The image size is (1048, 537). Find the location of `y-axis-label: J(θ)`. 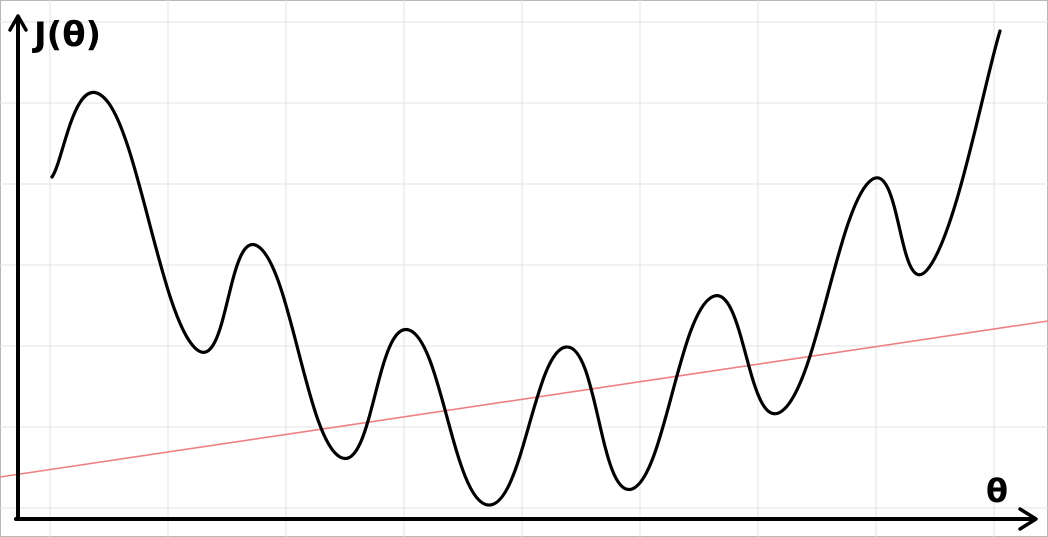

y-axis-label: J(θ) is located at coordinates (66, 35).